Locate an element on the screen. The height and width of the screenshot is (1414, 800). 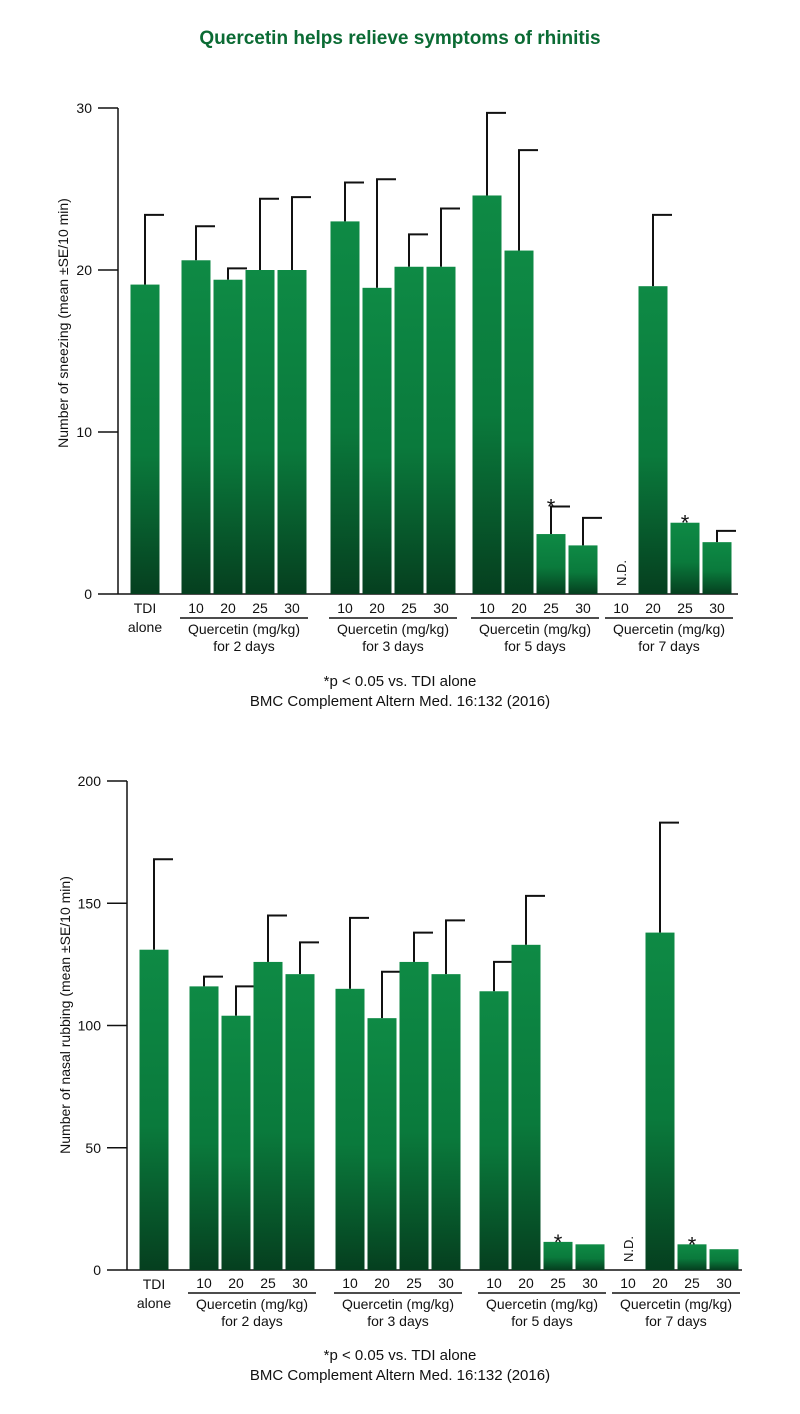
c1-dose-label-g3-2: 25 is located at coordinates (551, 608).